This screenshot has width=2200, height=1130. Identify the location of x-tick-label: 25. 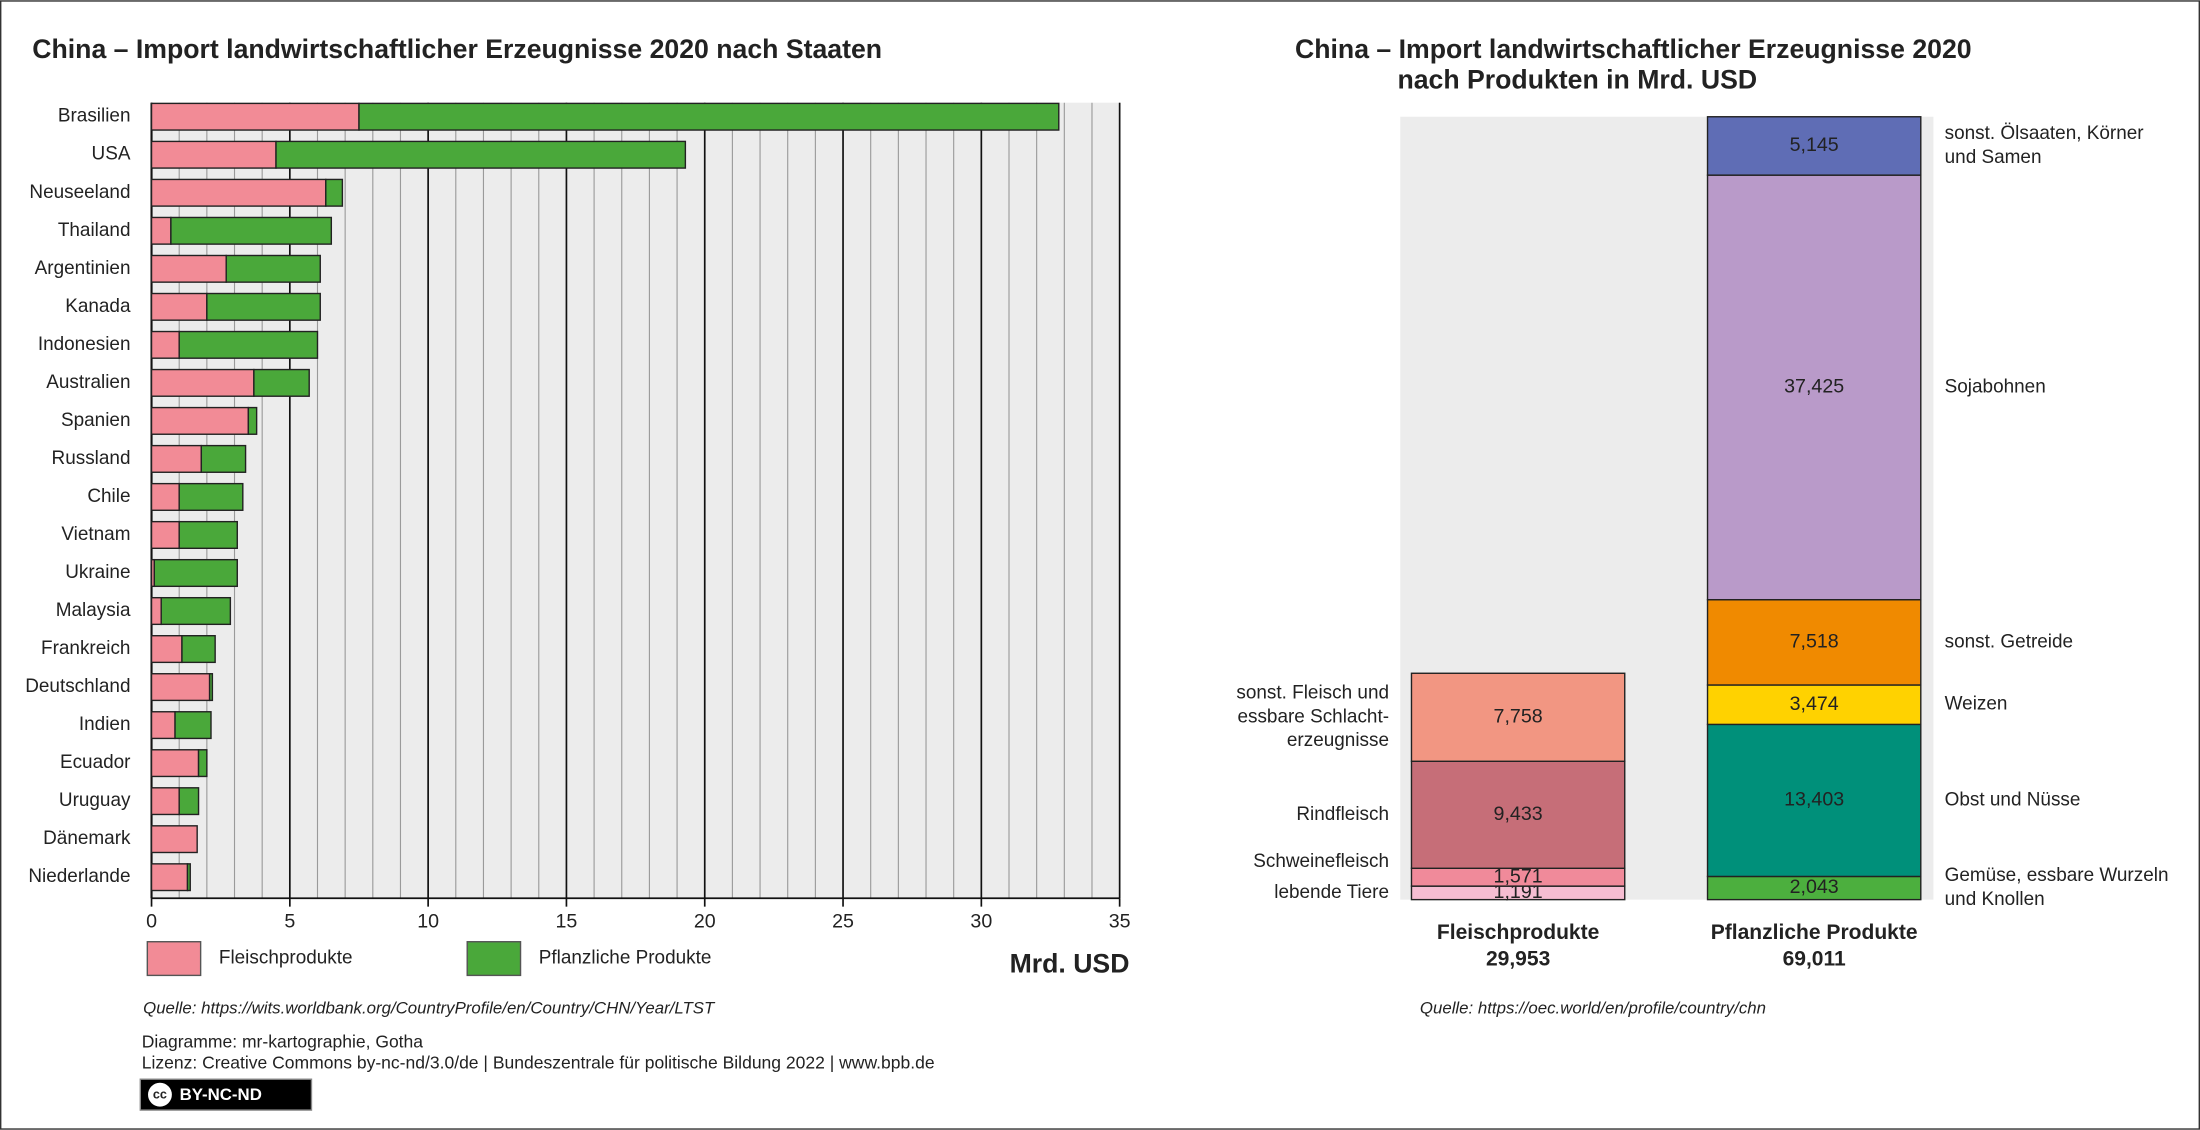
(843, 921).